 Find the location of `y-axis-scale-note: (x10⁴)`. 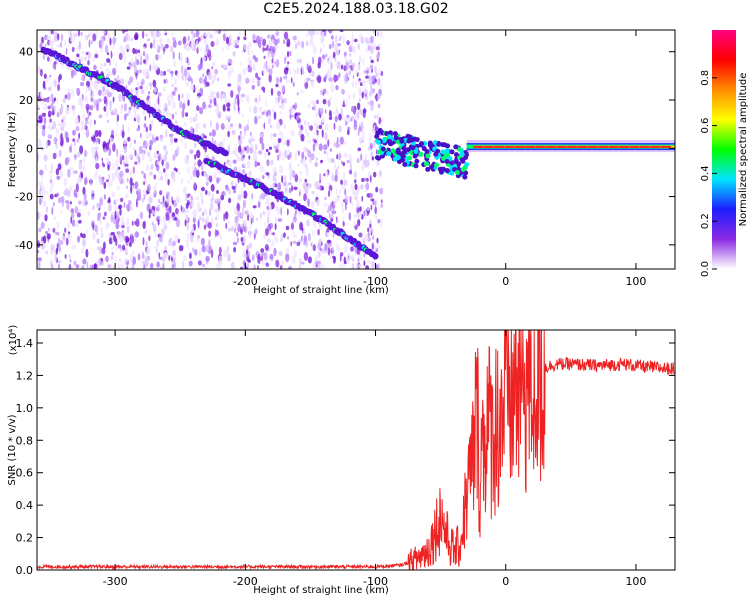

y-axis-scale-note: (x10⁴) is located at coordinates (13, 340).